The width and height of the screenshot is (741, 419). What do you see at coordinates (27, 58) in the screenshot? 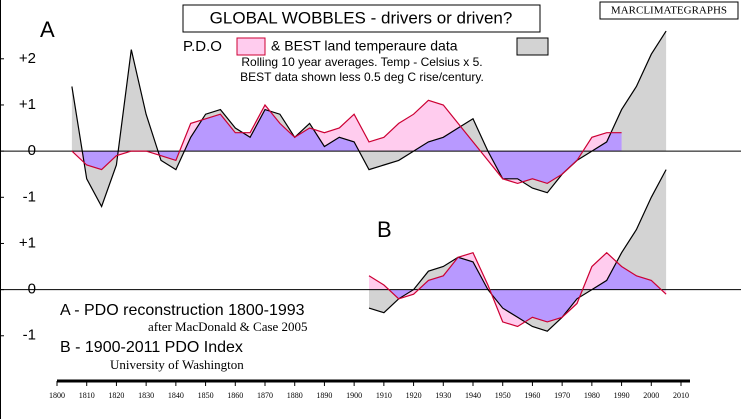
I see `y-tick-label: +2` at bounding box center [27, 58].